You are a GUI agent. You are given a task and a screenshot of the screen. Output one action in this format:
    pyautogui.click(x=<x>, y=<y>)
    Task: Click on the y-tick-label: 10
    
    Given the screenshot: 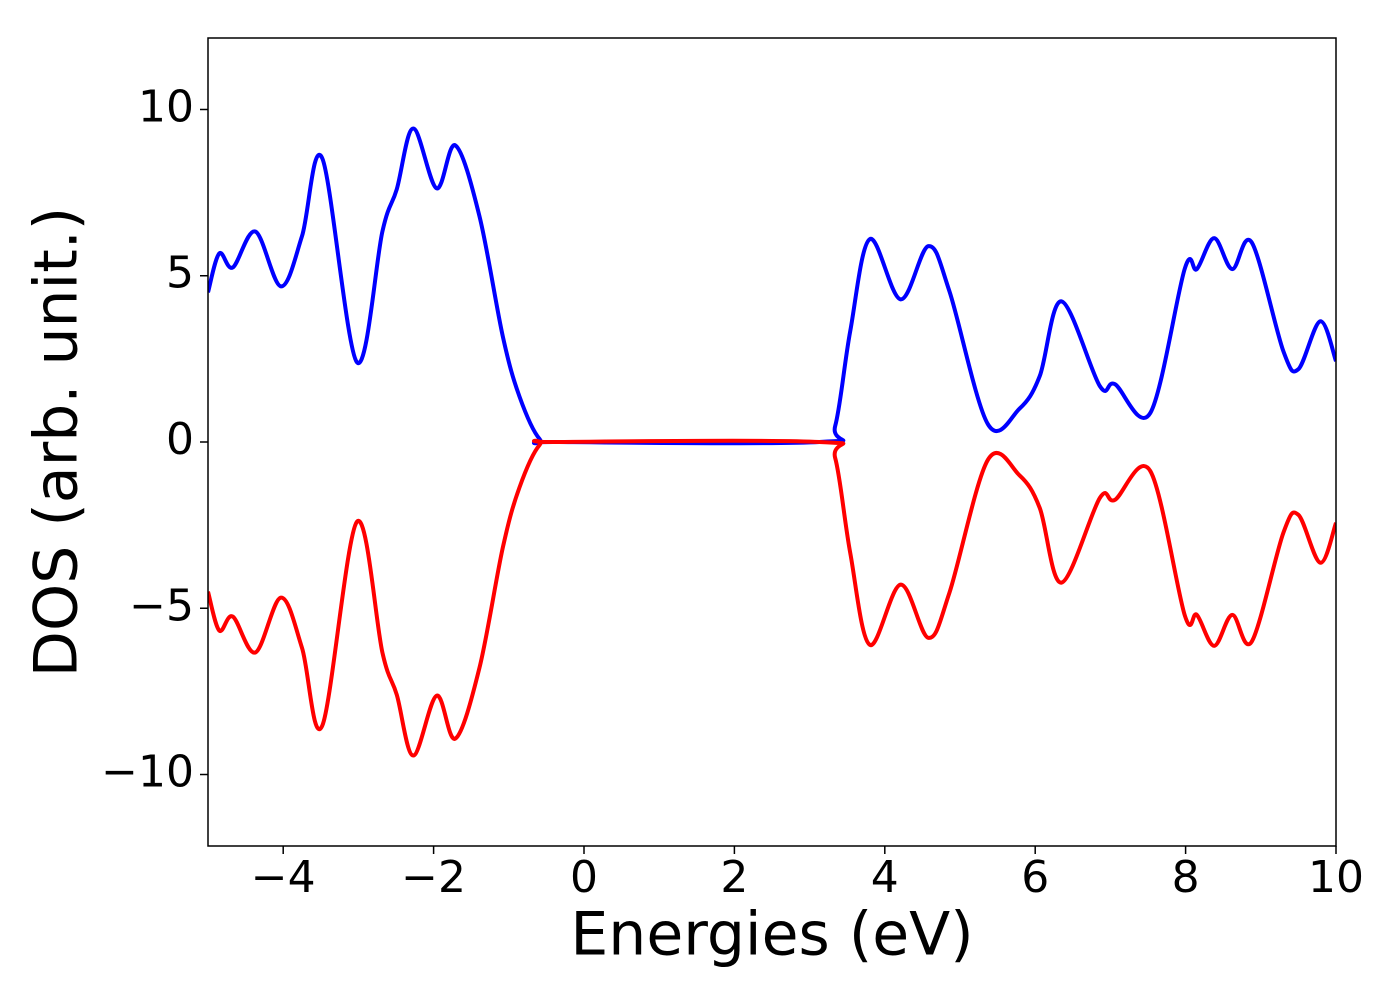 What is the action you would take?
    pyautogui.click(x=166, y=106)
    